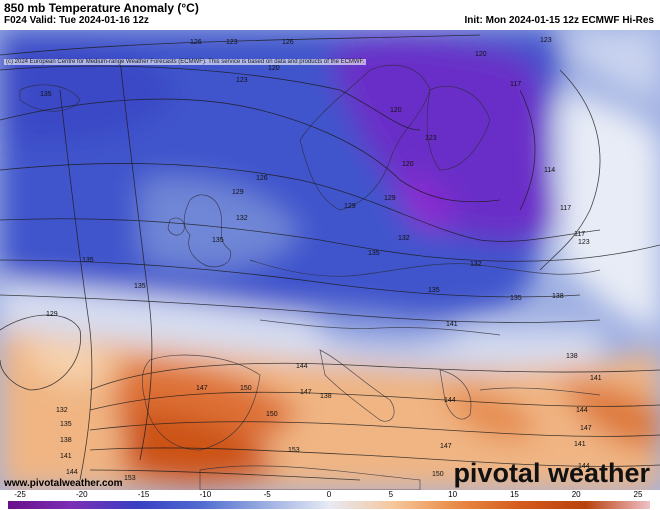 The image size is (660, 510). I want to click on colorbar: -25 -20 -15 -10 -5 0 5 10 15 20 25, so click(330, 500).